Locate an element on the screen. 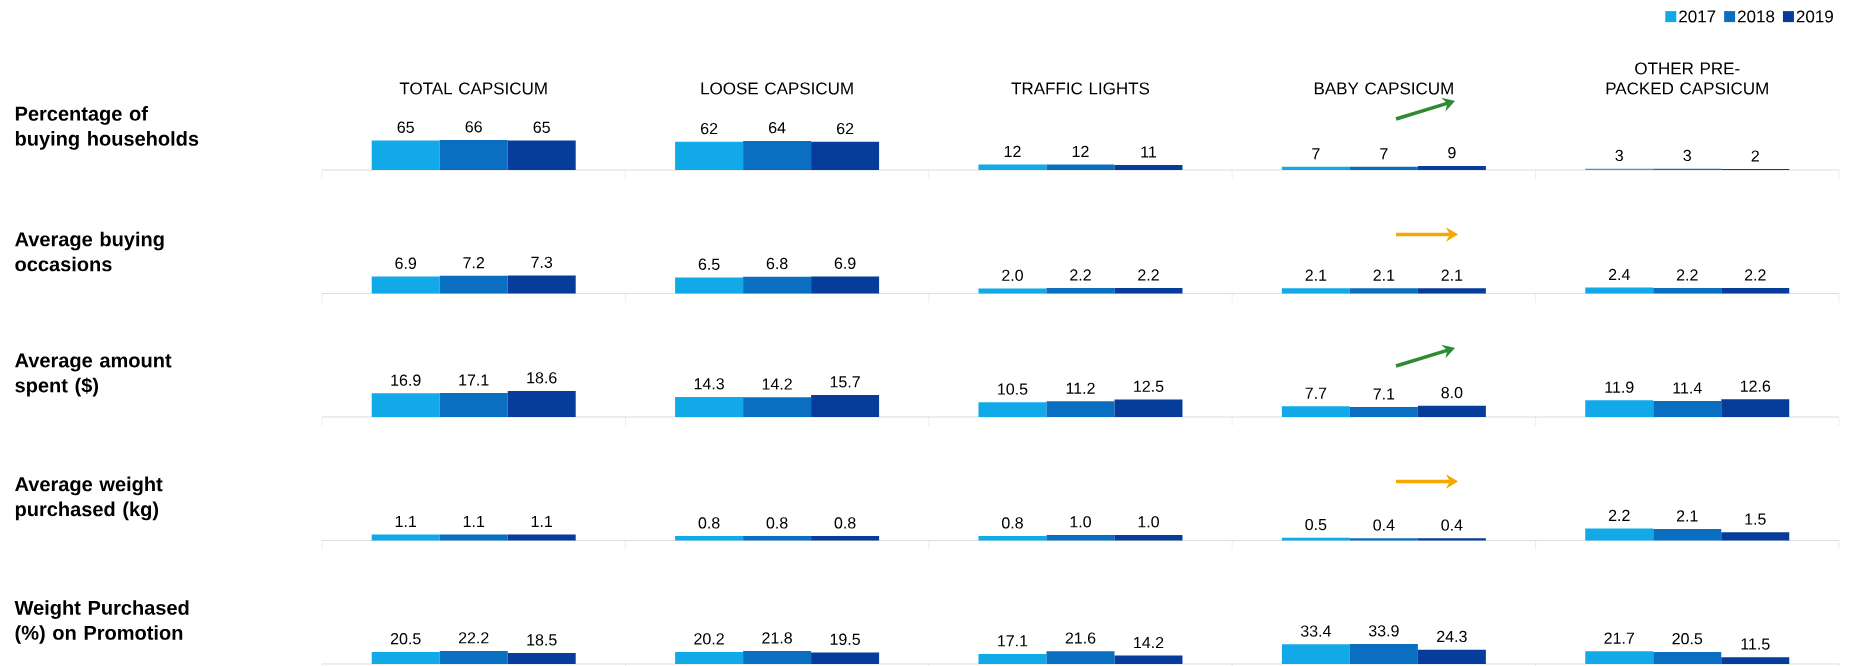  y-axis-title: Weight Purchased (%) on Promotion is located at coordinates (101, 622).